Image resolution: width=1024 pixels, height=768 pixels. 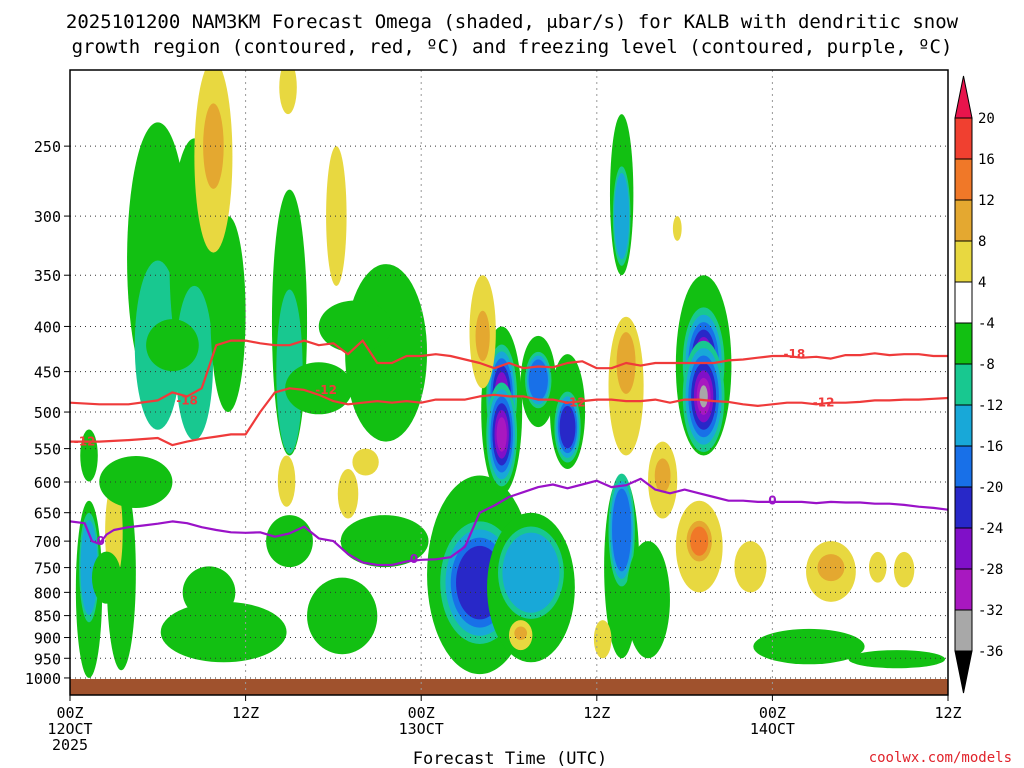 I want to click on omega-cell-u6, so click(x=348, y=493).